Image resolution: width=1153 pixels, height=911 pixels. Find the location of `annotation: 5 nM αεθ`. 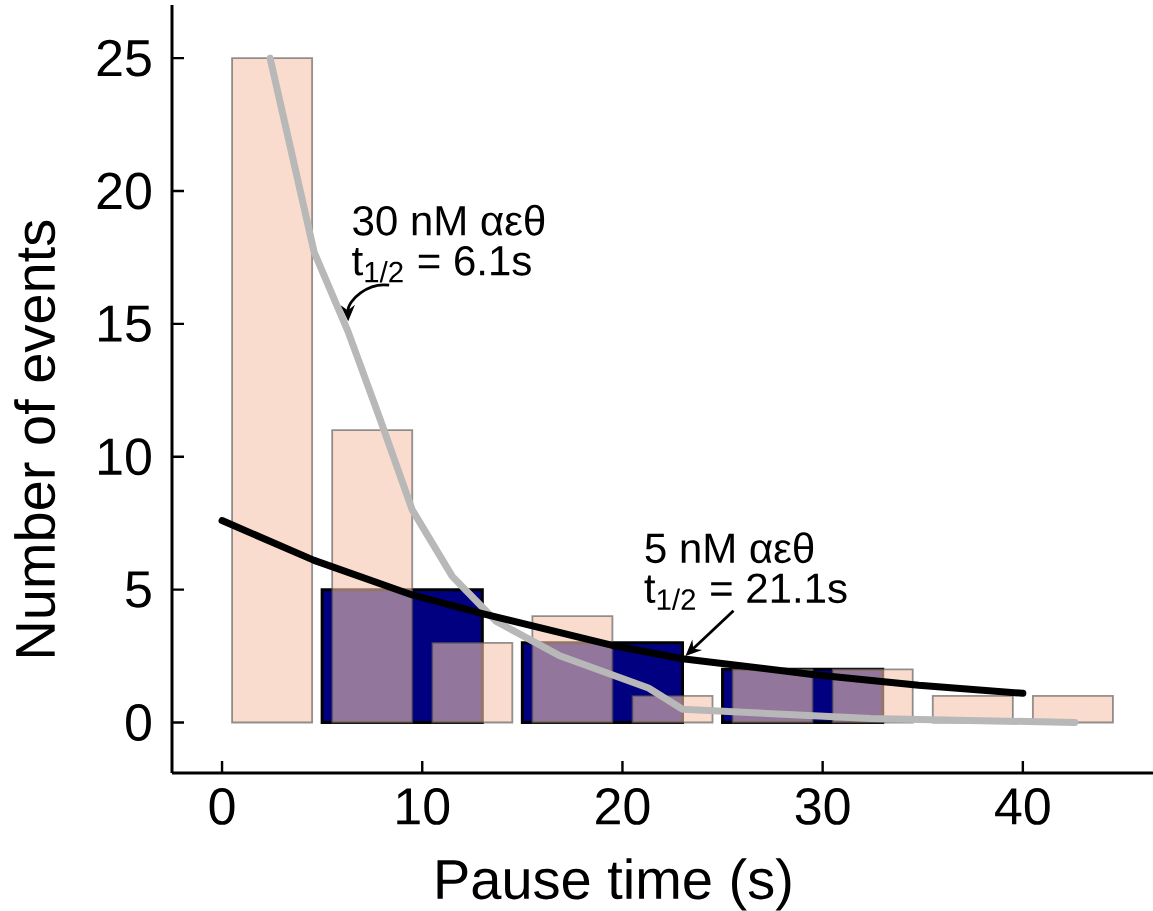

annotation: 5 nM αεθ is located at coordinates (729, 548).